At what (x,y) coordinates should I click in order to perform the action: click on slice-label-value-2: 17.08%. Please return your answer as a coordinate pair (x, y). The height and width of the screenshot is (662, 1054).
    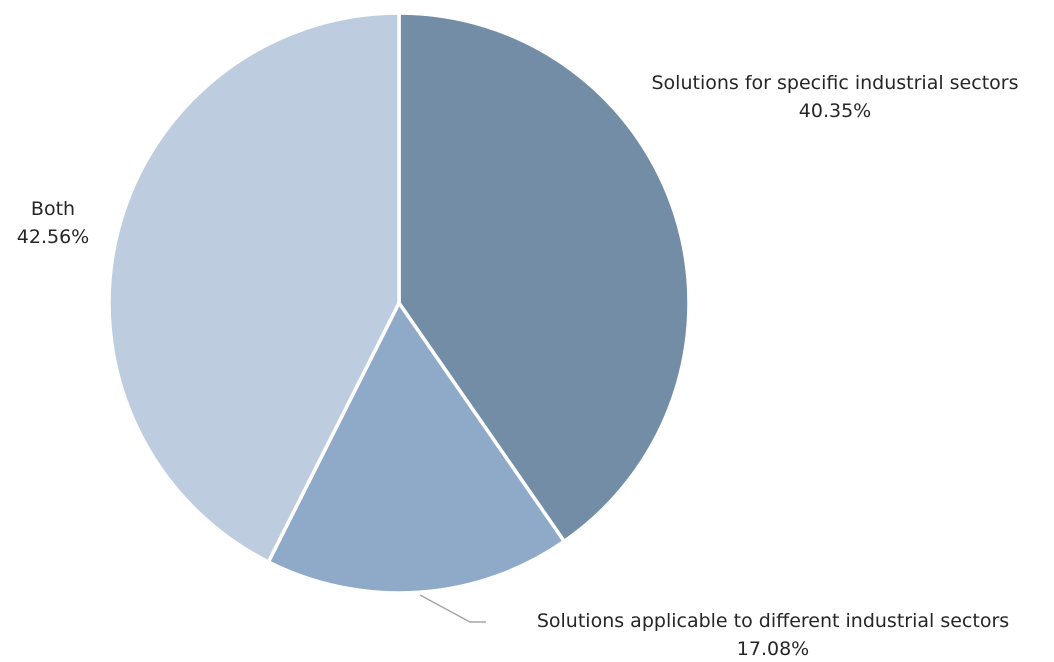
    Looking at the image, I should click on (773, 649).